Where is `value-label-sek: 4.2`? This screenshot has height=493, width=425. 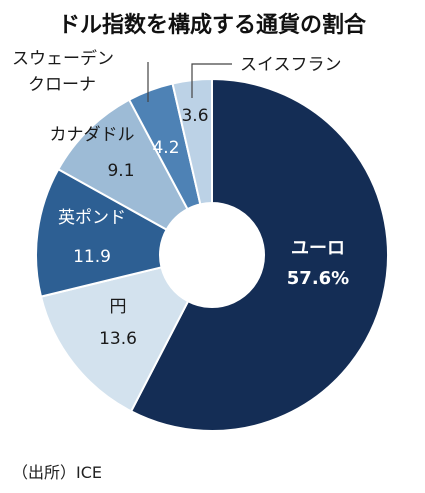 value-label-sek: 4.2 is located at coordinates (165, 148).